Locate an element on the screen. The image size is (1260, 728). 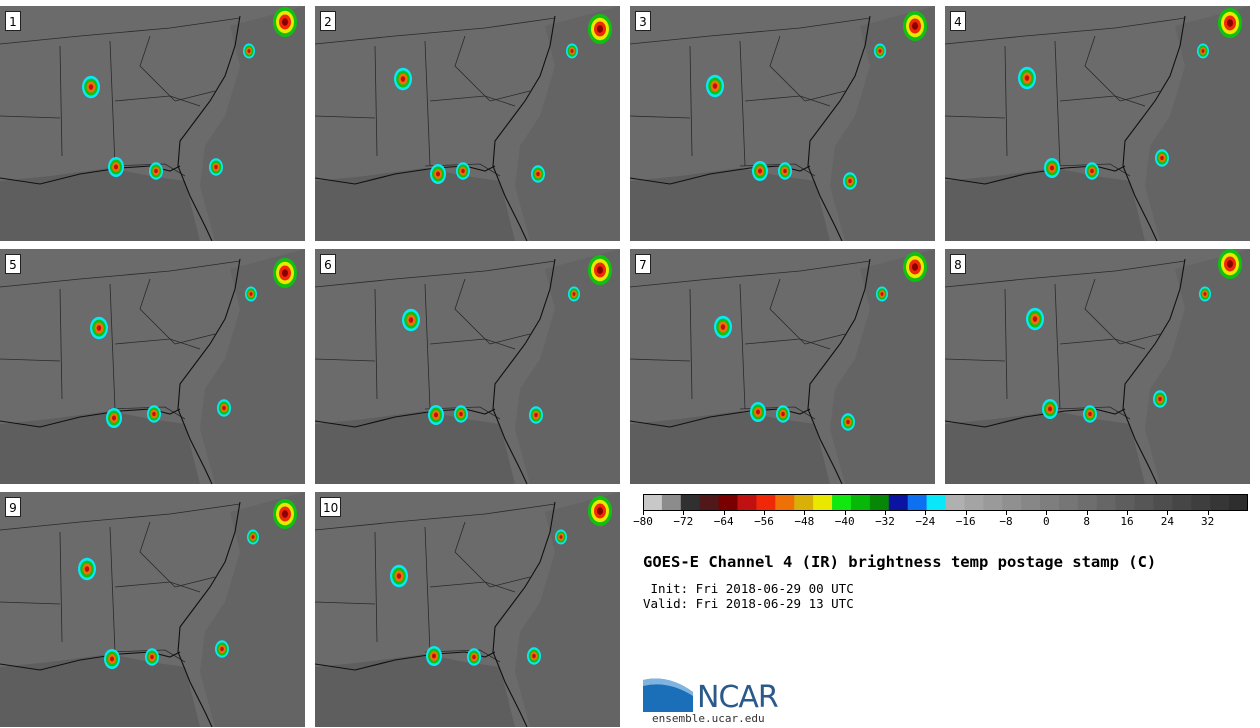
postage-stamp-panel: 6 is located at coordinates (467, 366).